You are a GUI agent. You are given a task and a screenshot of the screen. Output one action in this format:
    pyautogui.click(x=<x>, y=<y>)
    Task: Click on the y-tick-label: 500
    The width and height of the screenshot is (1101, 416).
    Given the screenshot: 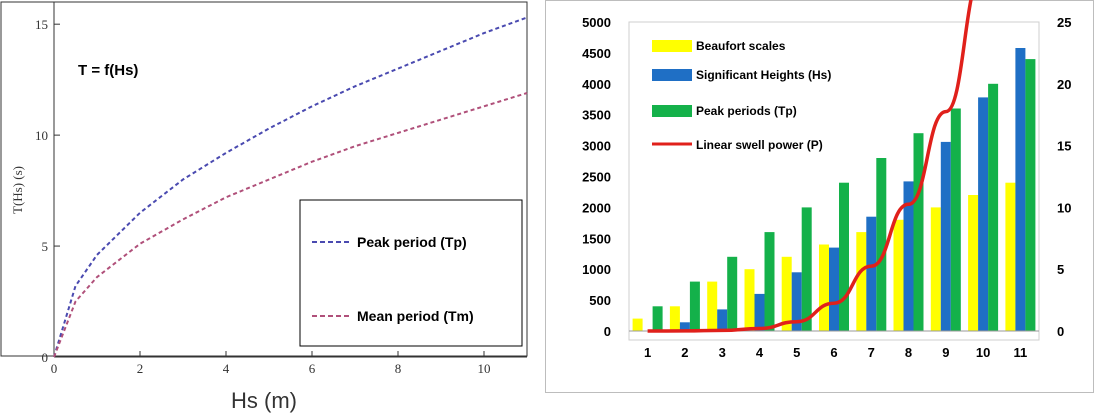 What is the action you would take?
    pyautogui.click(x=600, y=300)
    